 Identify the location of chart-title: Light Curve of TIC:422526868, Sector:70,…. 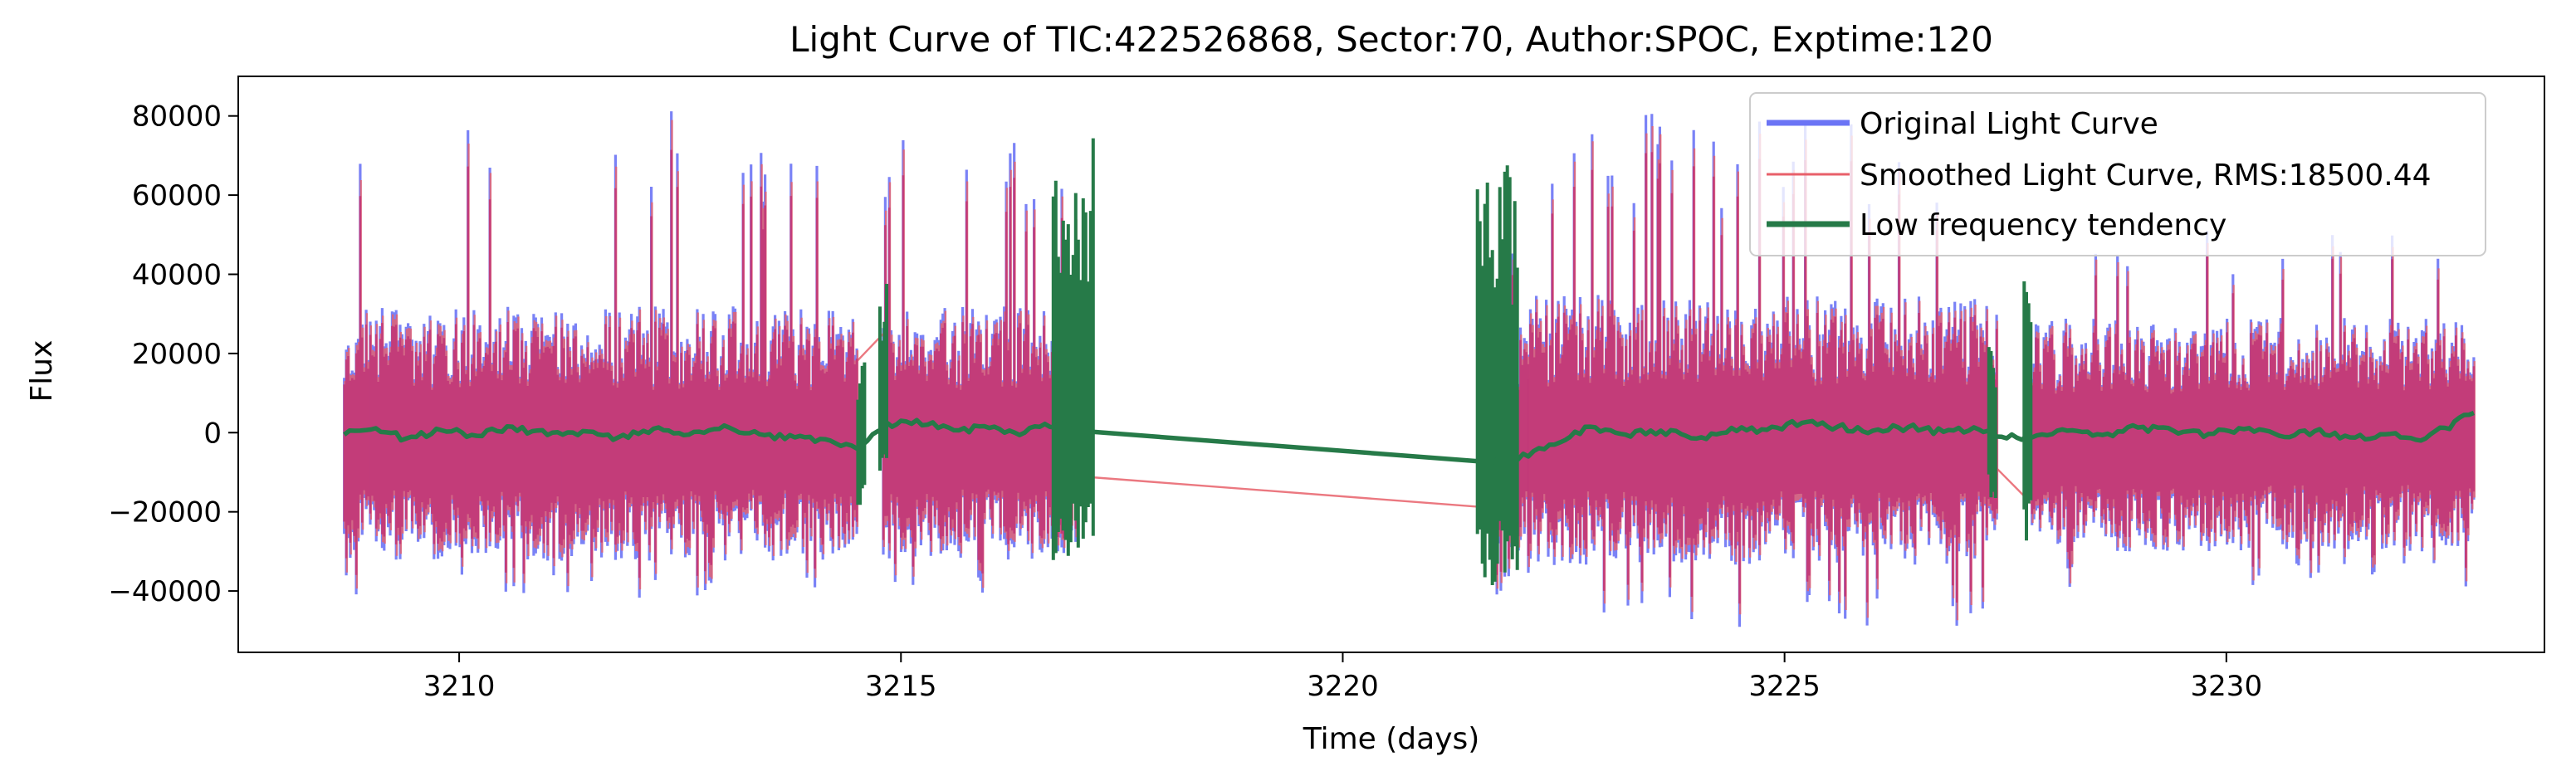
(1391, 39).